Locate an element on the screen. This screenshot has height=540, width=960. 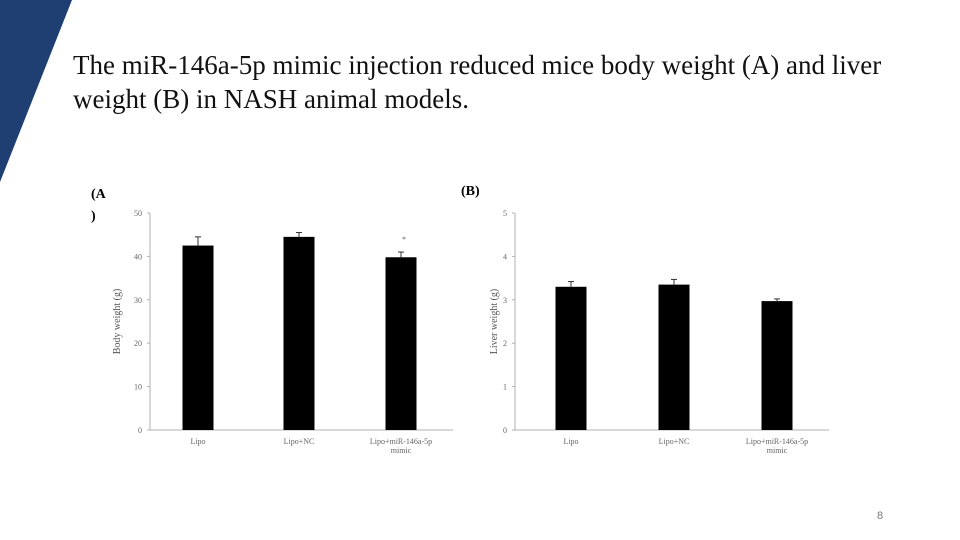
liver-y-tick-label: 2 is located at coordinates (505, 343).